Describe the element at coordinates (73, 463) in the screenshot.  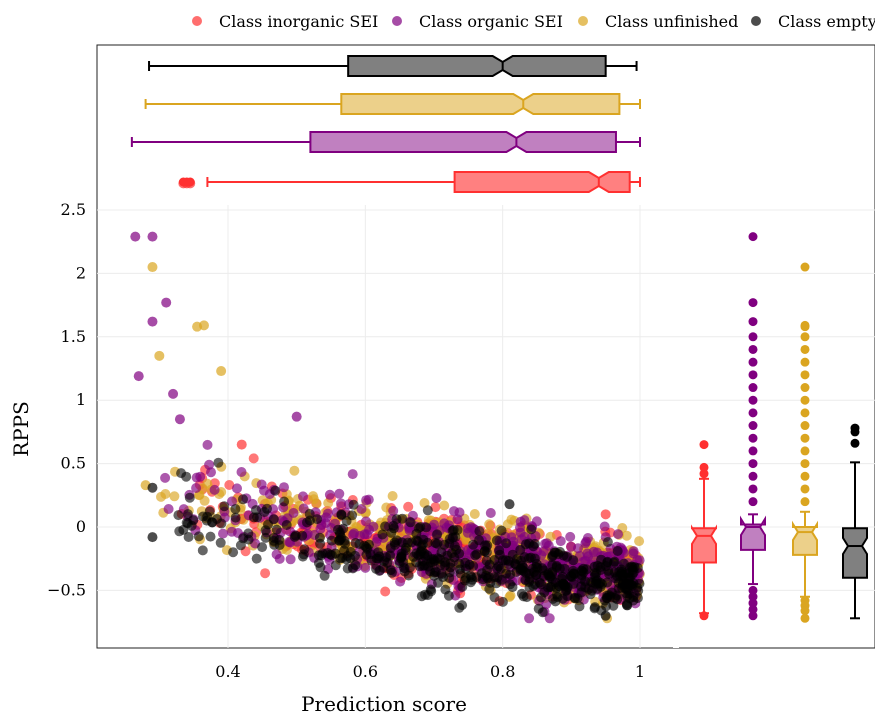
I see `y-tick-label: 0.5` at that location.